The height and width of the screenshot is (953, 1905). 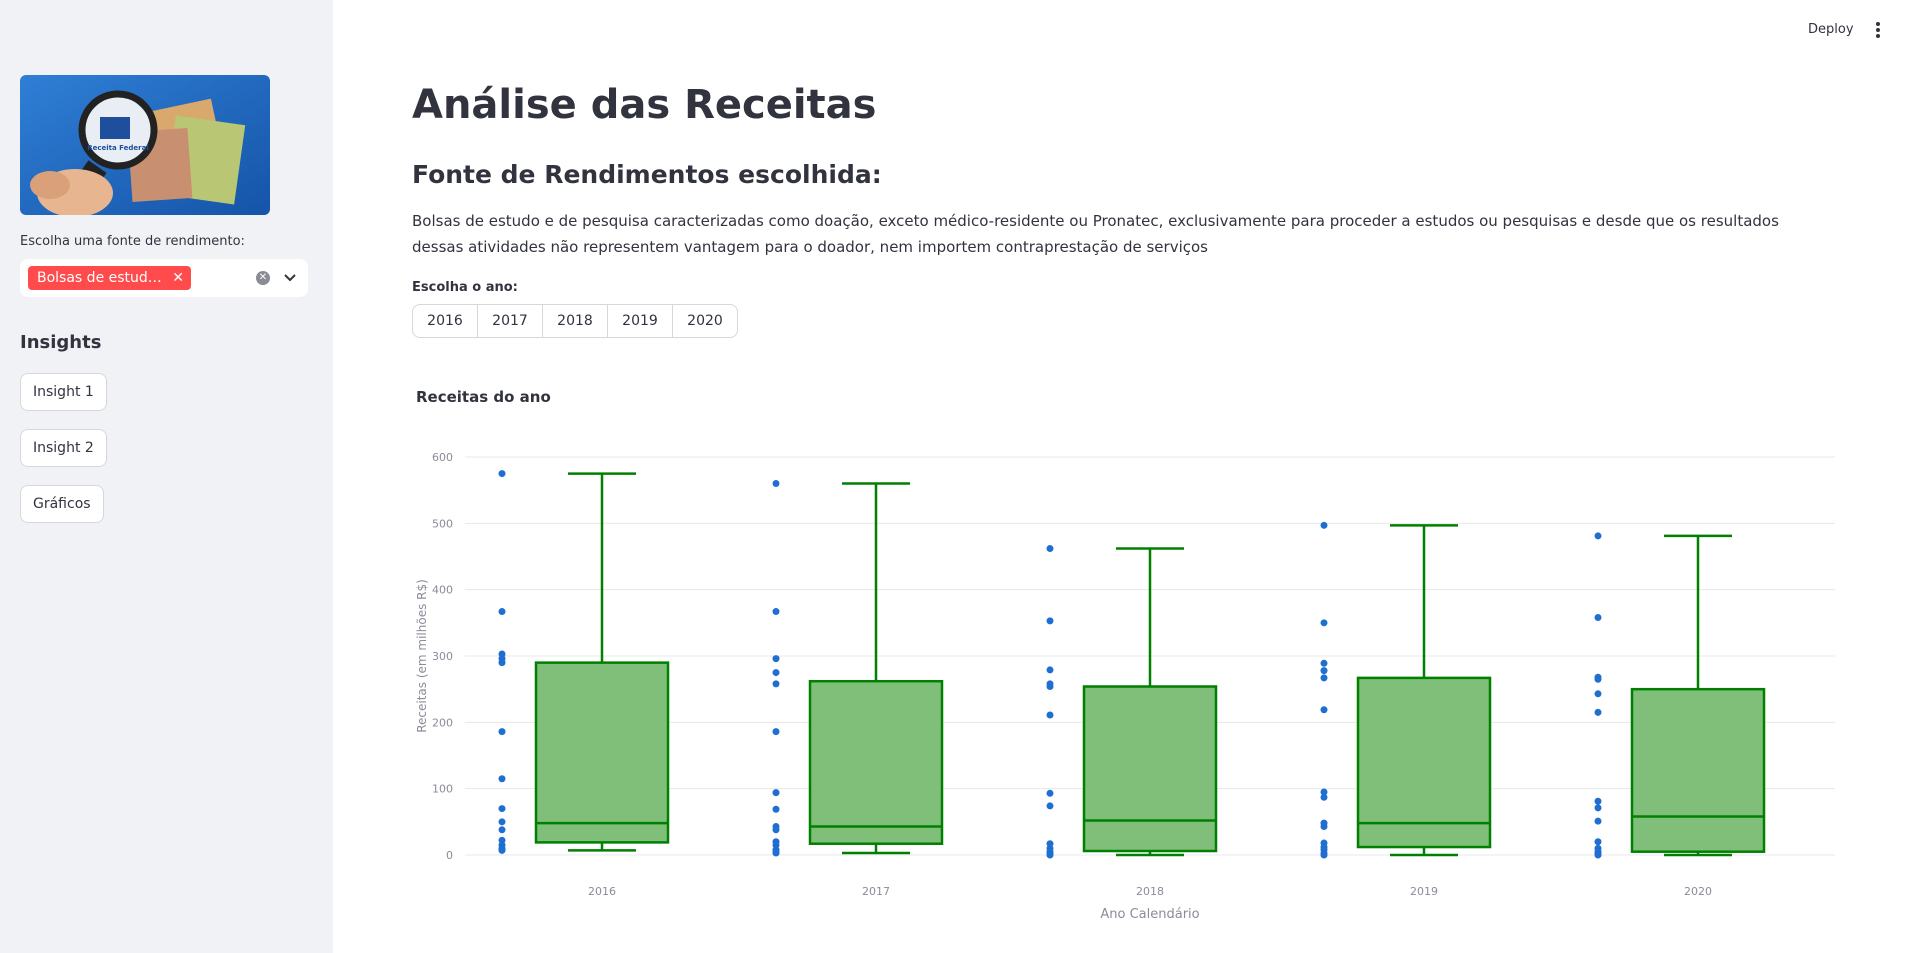 What do you see at coordinates (132, 241) in the screenshot?
I see `income-source-label: Escolha uma fonte de rendimento:` at bounding box center [132, 241].